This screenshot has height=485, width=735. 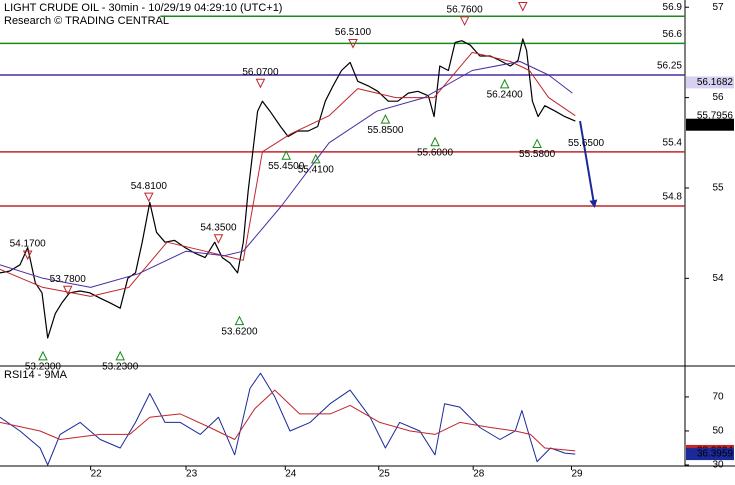 I want to click on y-tick-label: 56, so click(x=718, y=97).